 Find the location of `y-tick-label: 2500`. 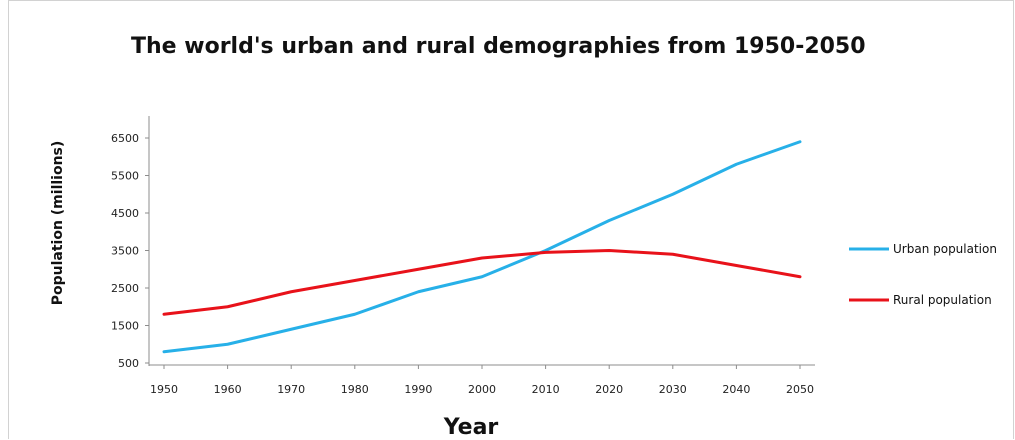

y-tick-label: 2500 is located at coordinates (125, 288).